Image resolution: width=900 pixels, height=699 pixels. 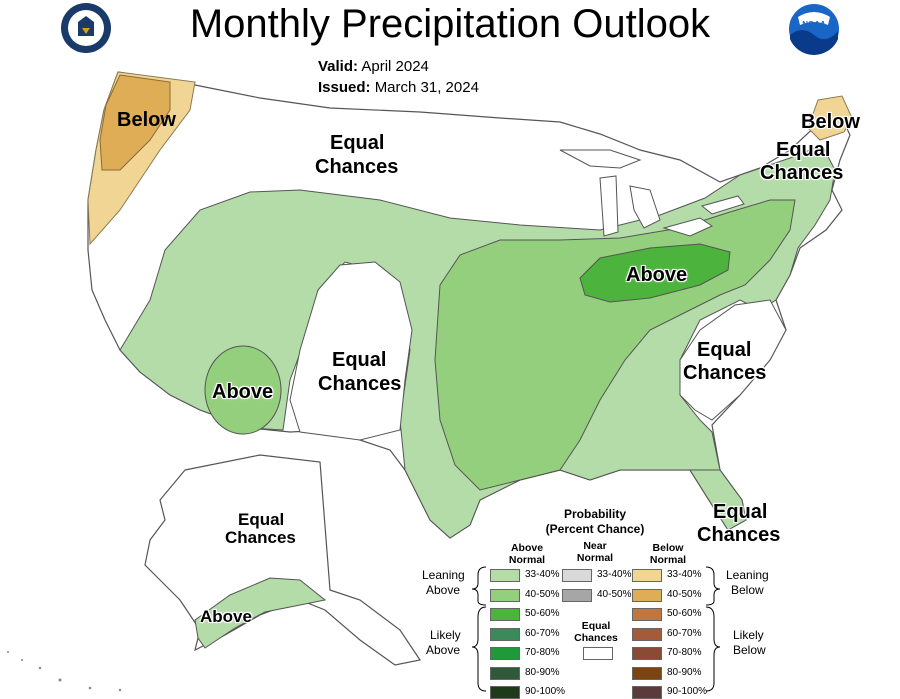 I want to click on legend-brace-left, so click(x=479, y=629).